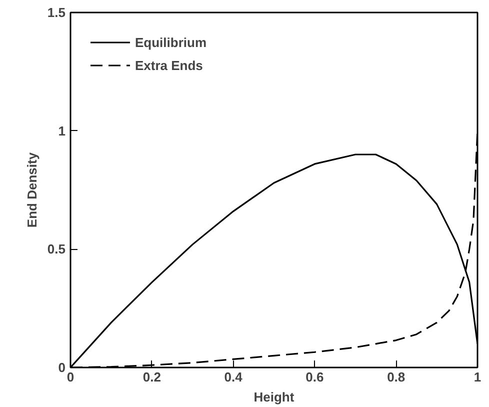  What do you see at coordinates (478, 377) in the screenshot?
I see `x-tick-label: 1` at bounding box center [478, 377].